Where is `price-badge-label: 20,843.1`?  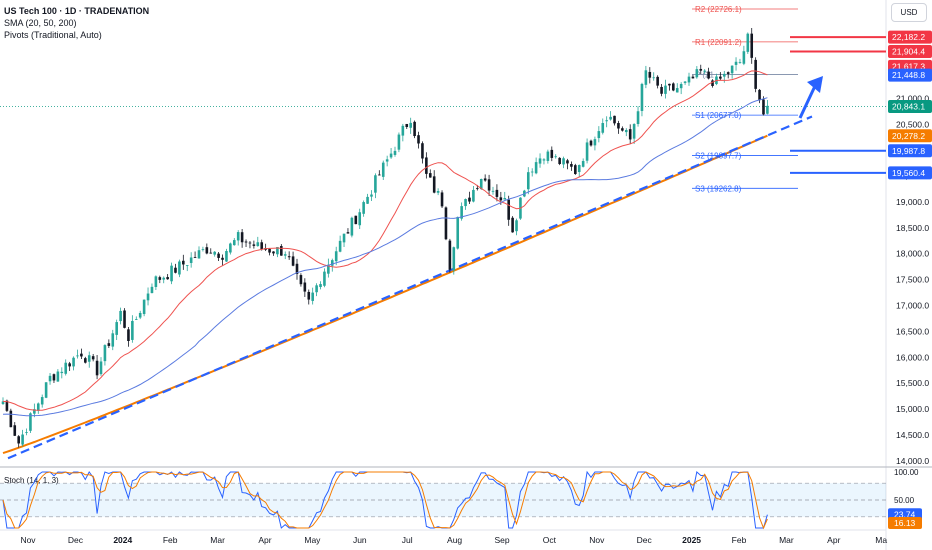
price-badge-label: 20,843.1 is located at coordinates (908, 107).